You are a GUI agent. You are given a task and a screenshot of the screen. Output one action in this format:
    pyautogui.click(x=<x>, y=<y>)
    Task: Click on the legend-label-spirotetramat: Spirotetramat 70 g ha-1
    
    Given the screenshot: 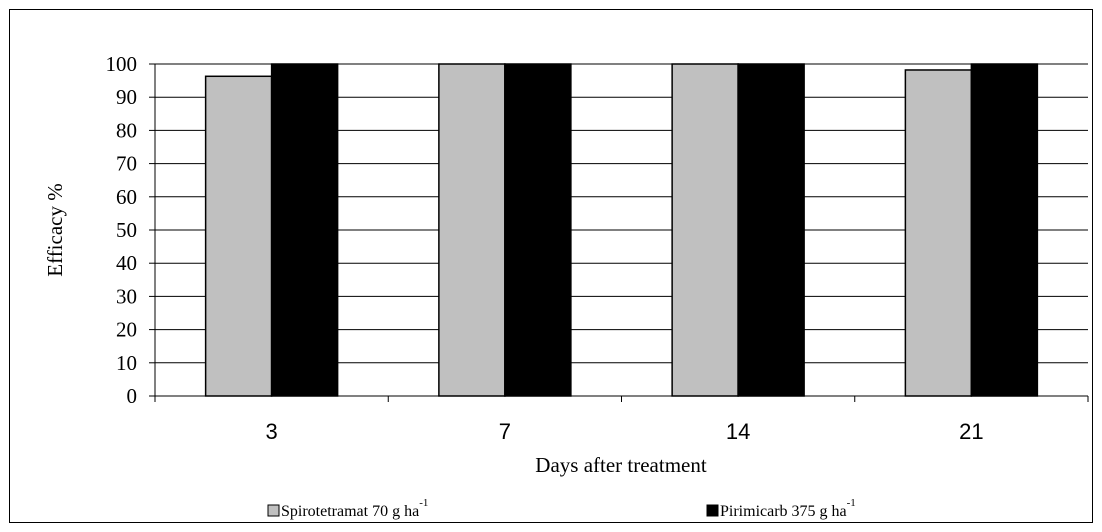 What is the action you would take?
    pyautogui.click(x=354, y=508)
    